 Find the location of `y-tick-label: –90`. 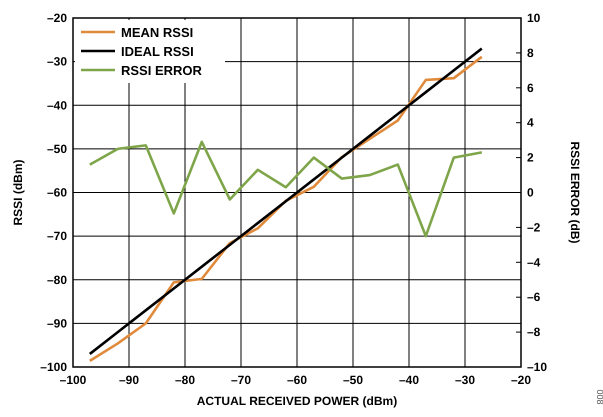

y-tick-label: –90 is located at coordinates (57, 323).